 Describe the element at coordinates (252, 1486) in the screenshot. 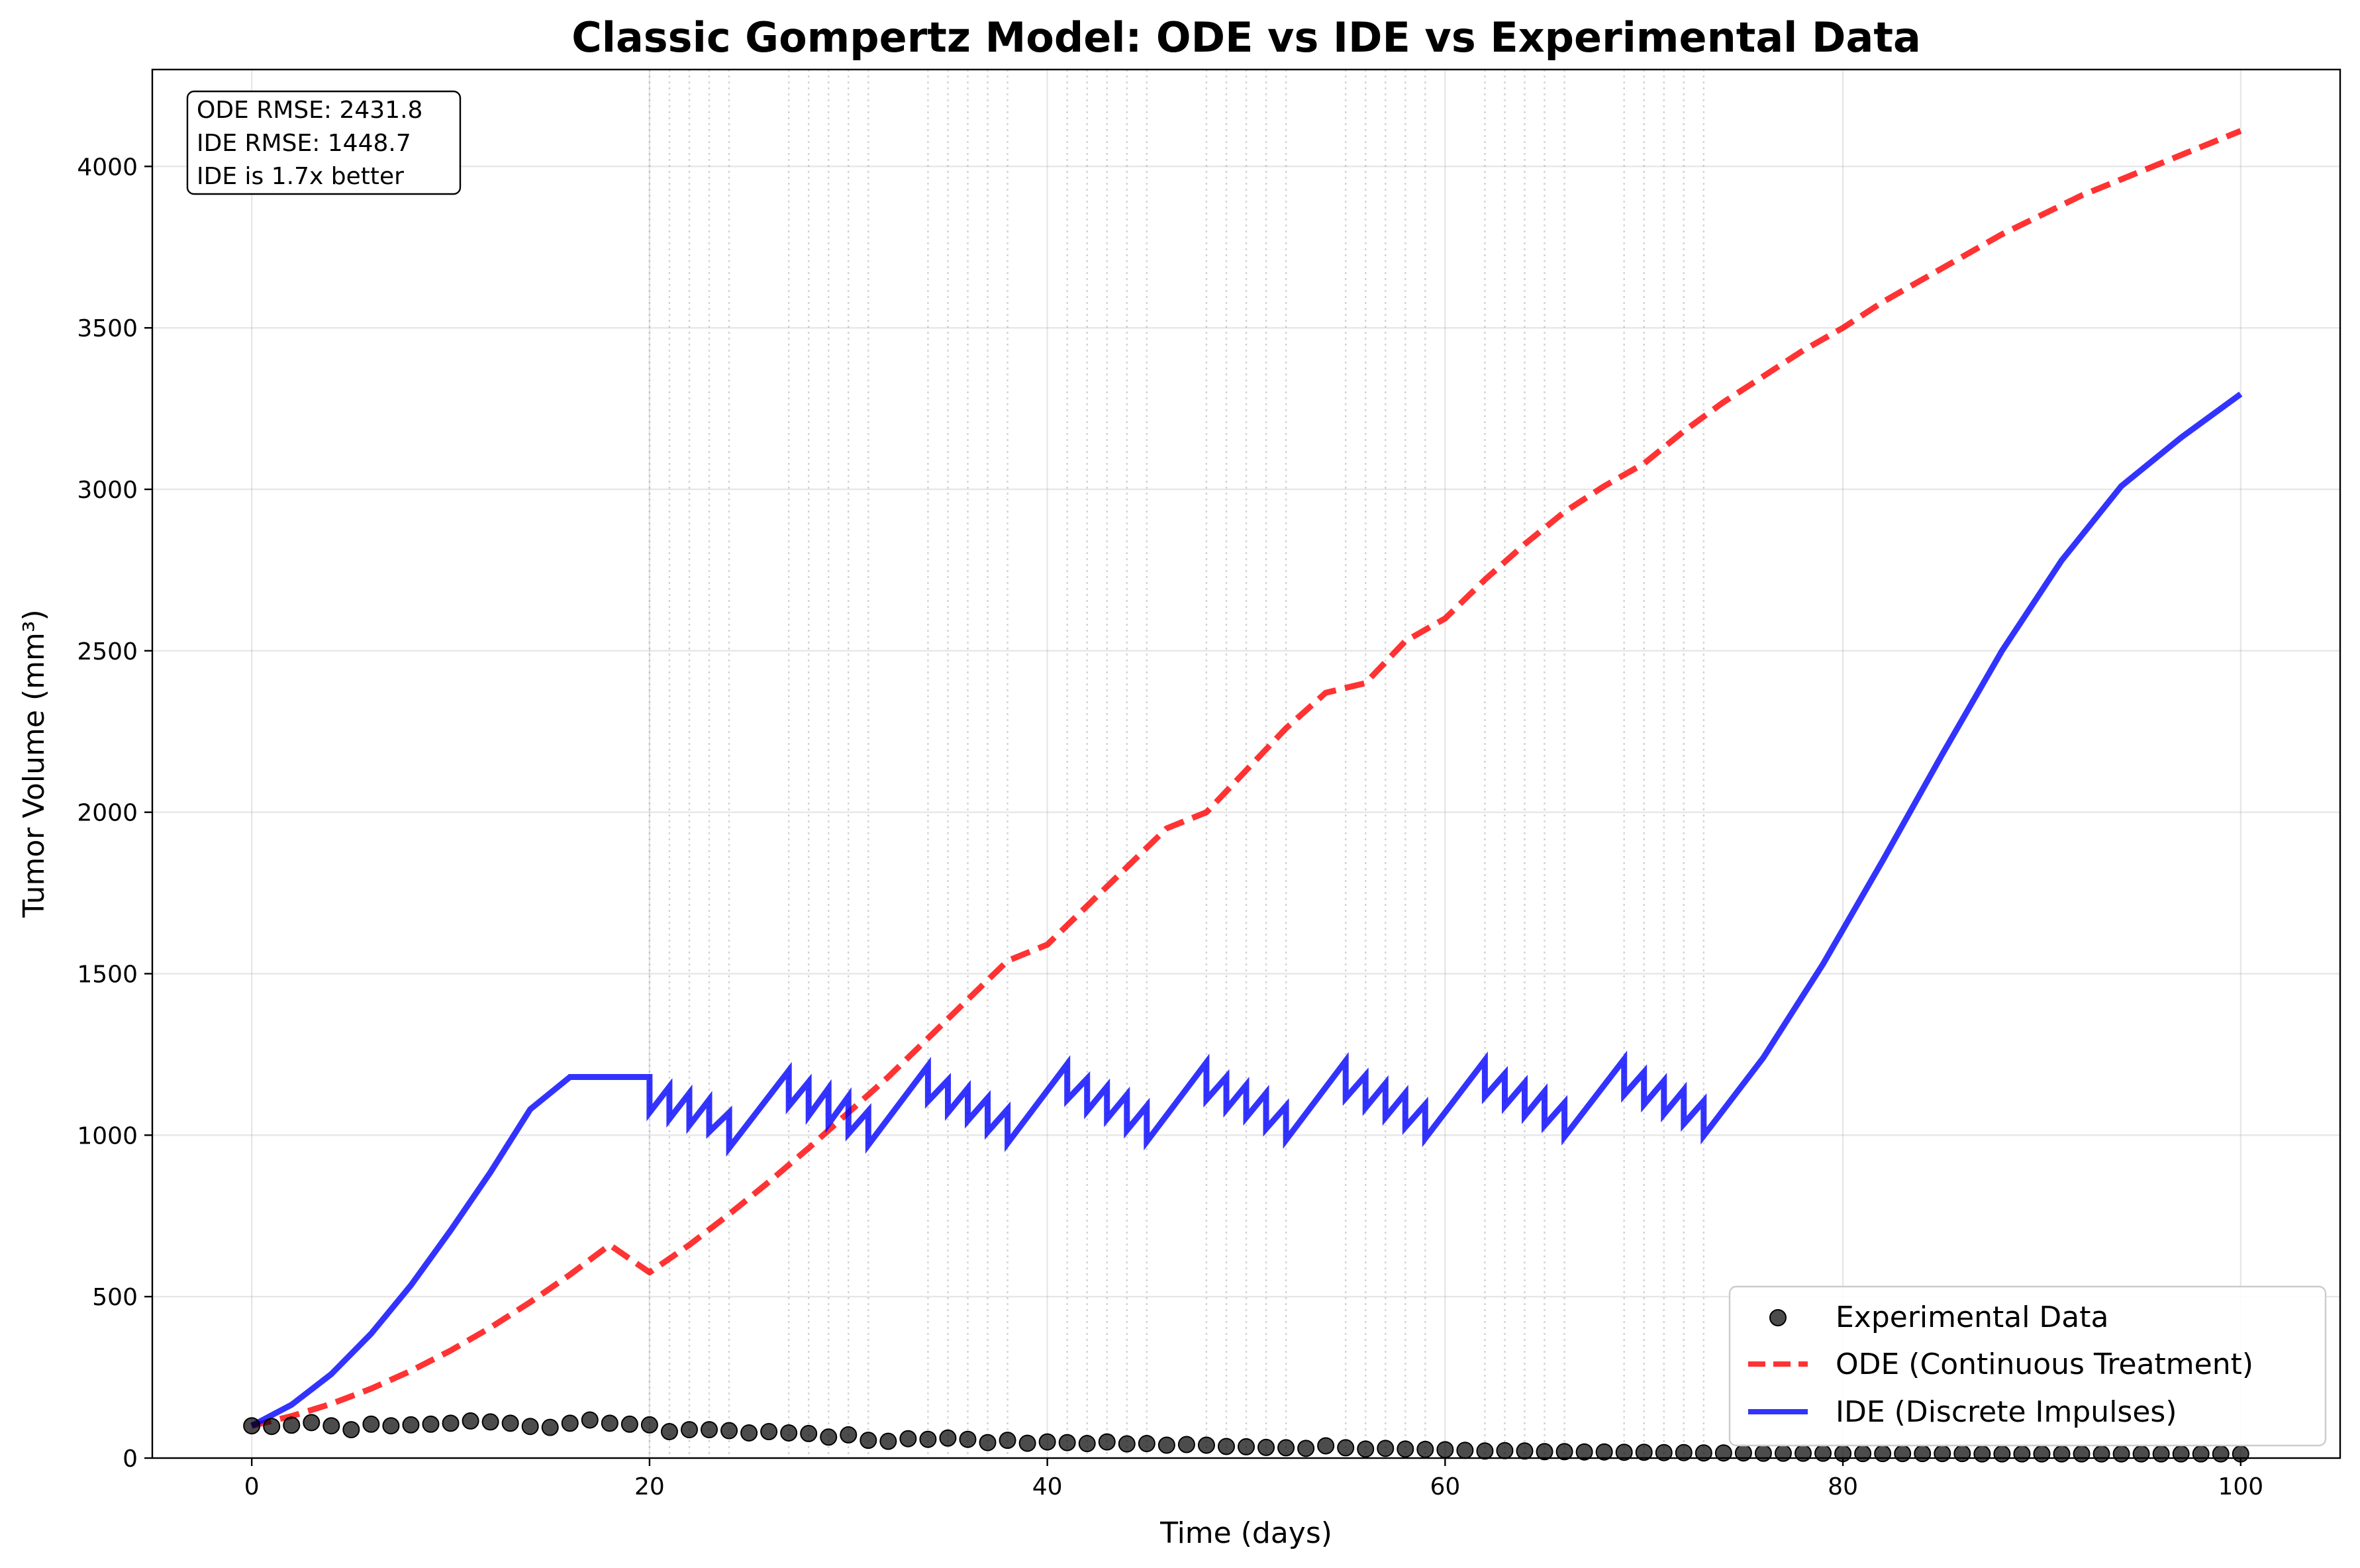

I see `x-tick-label: 0` at that location.